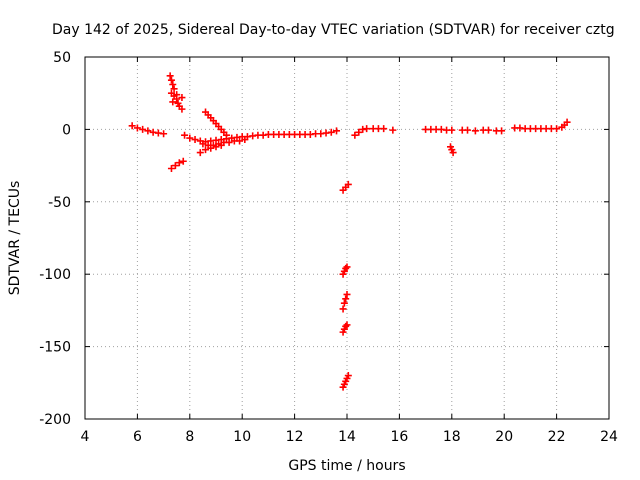 This screenshot has width=640, height=480. Describe the element at coordinates (85, 437) in the screenshot. I see `x-tick-label: 4` at that location.